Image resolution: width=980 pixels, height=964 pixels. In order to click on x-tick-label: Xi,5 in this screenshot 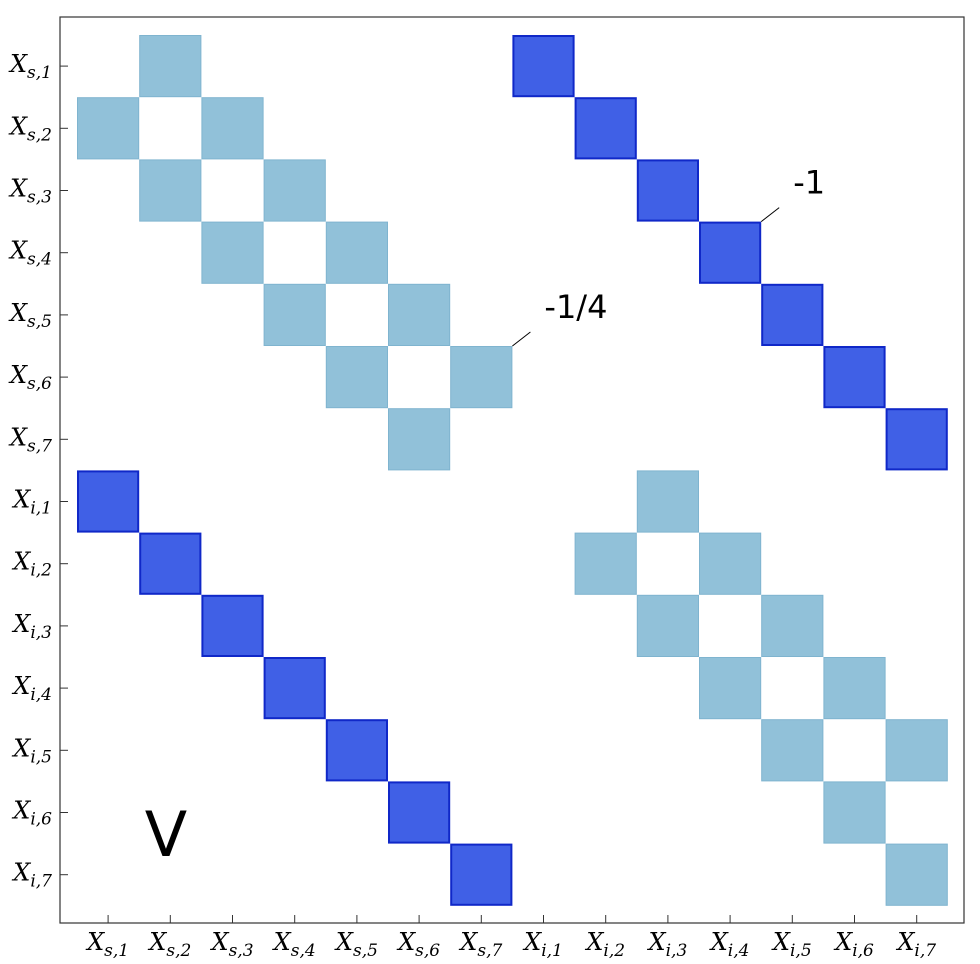, I will do `click(791, 944)`.